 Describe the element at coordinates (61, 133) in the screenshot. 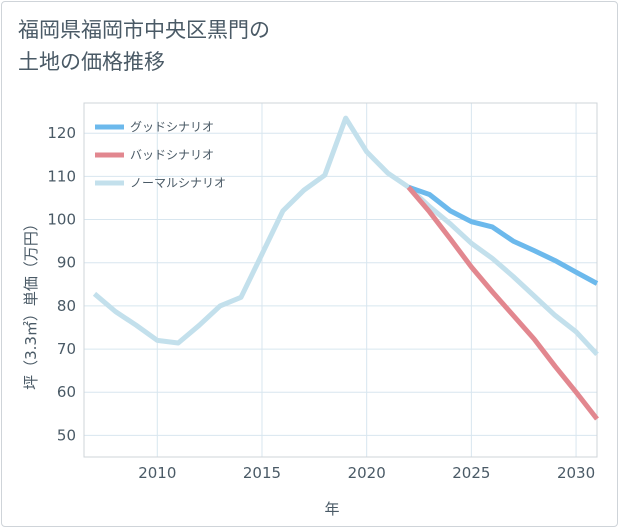

I see `y-tick-120: 120` at that location.